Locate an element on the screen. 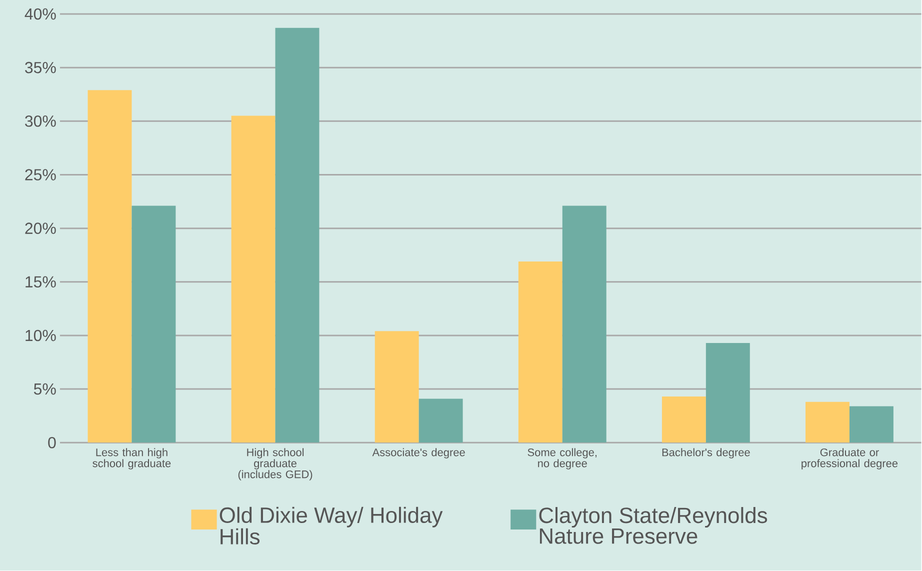 Image resolution: width=922 pixels, height=571 pixels. y-tick-label: 15% is located at coordinates (41, 282).